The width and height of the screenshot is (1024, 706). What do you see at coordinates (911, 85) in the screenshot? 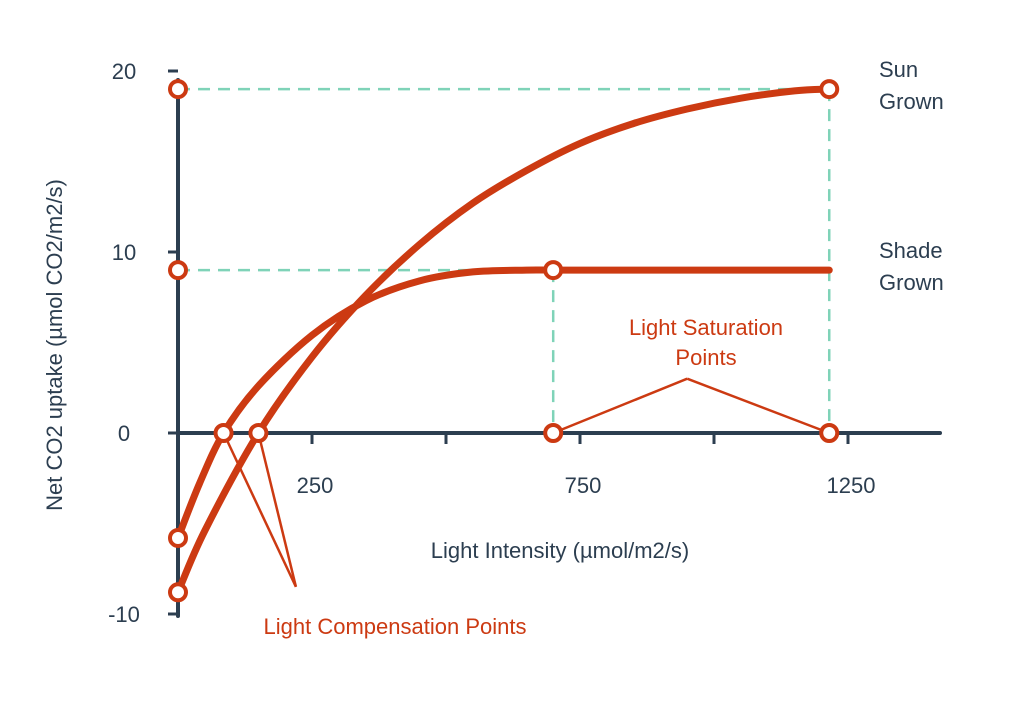
I see `series-label-sun-grown: Sun Grown` at bounding box center [911, 85].